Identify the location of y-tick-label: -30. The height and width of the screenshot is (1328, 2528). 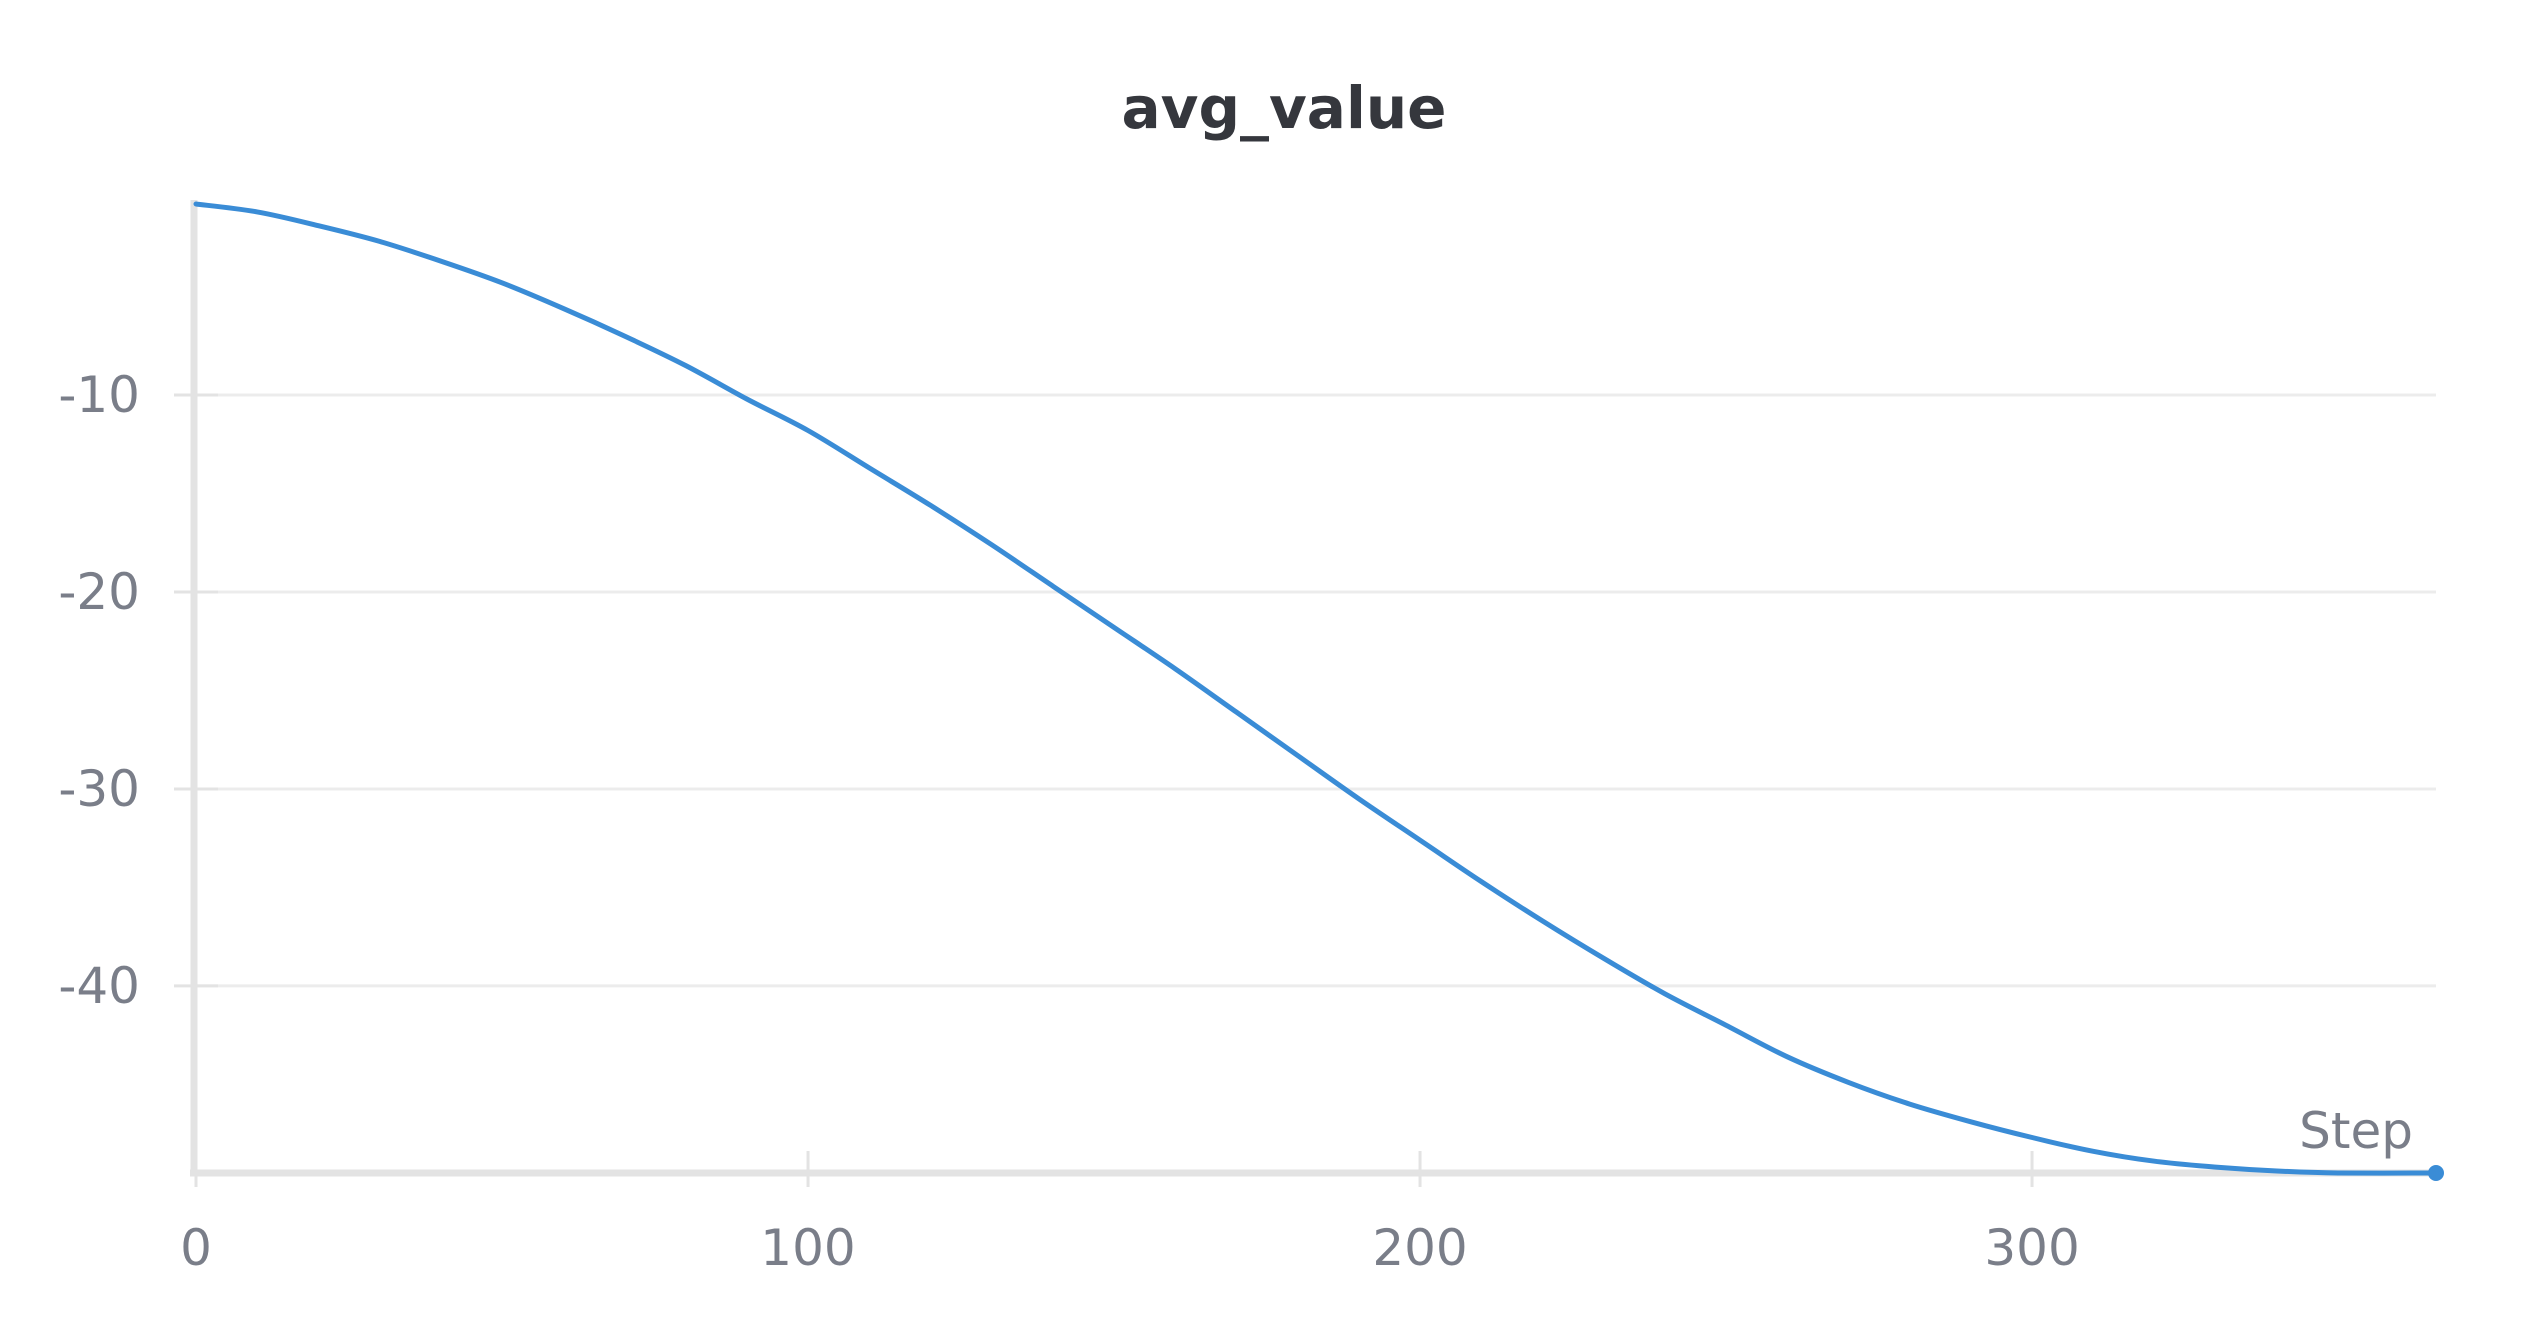
(99, 789).